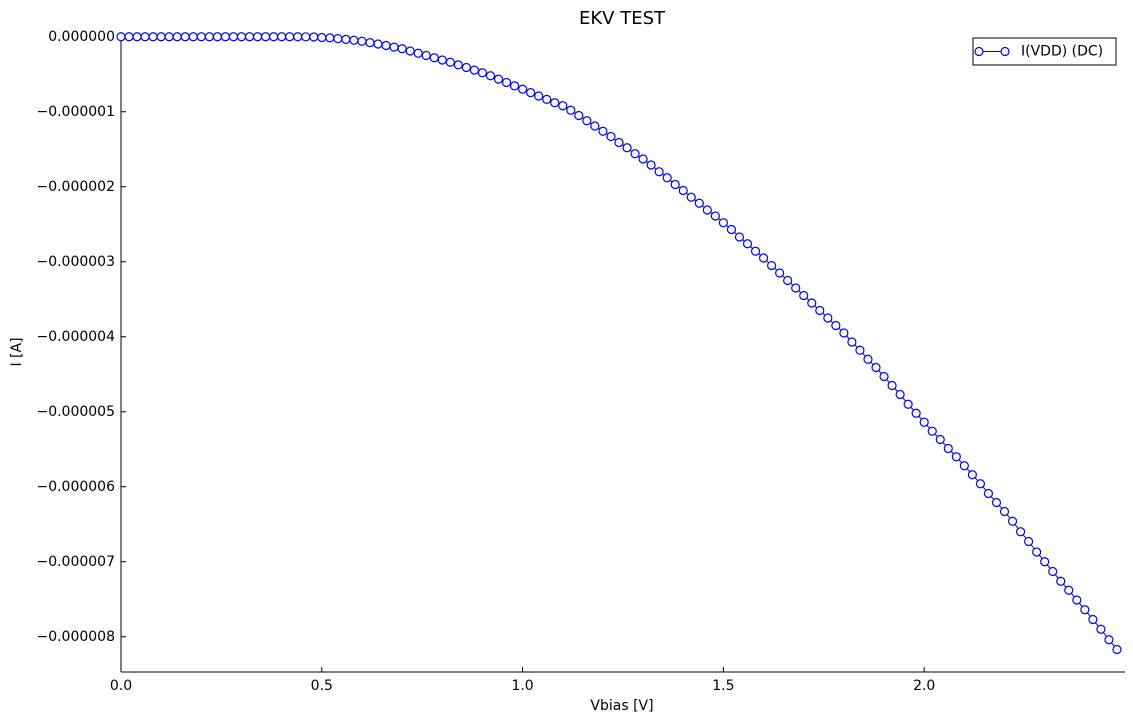  What do you see at coordinates (723, 686) in the screenshot?
I see `x-tick-label: 1.5` at bounding box center [723, 686].